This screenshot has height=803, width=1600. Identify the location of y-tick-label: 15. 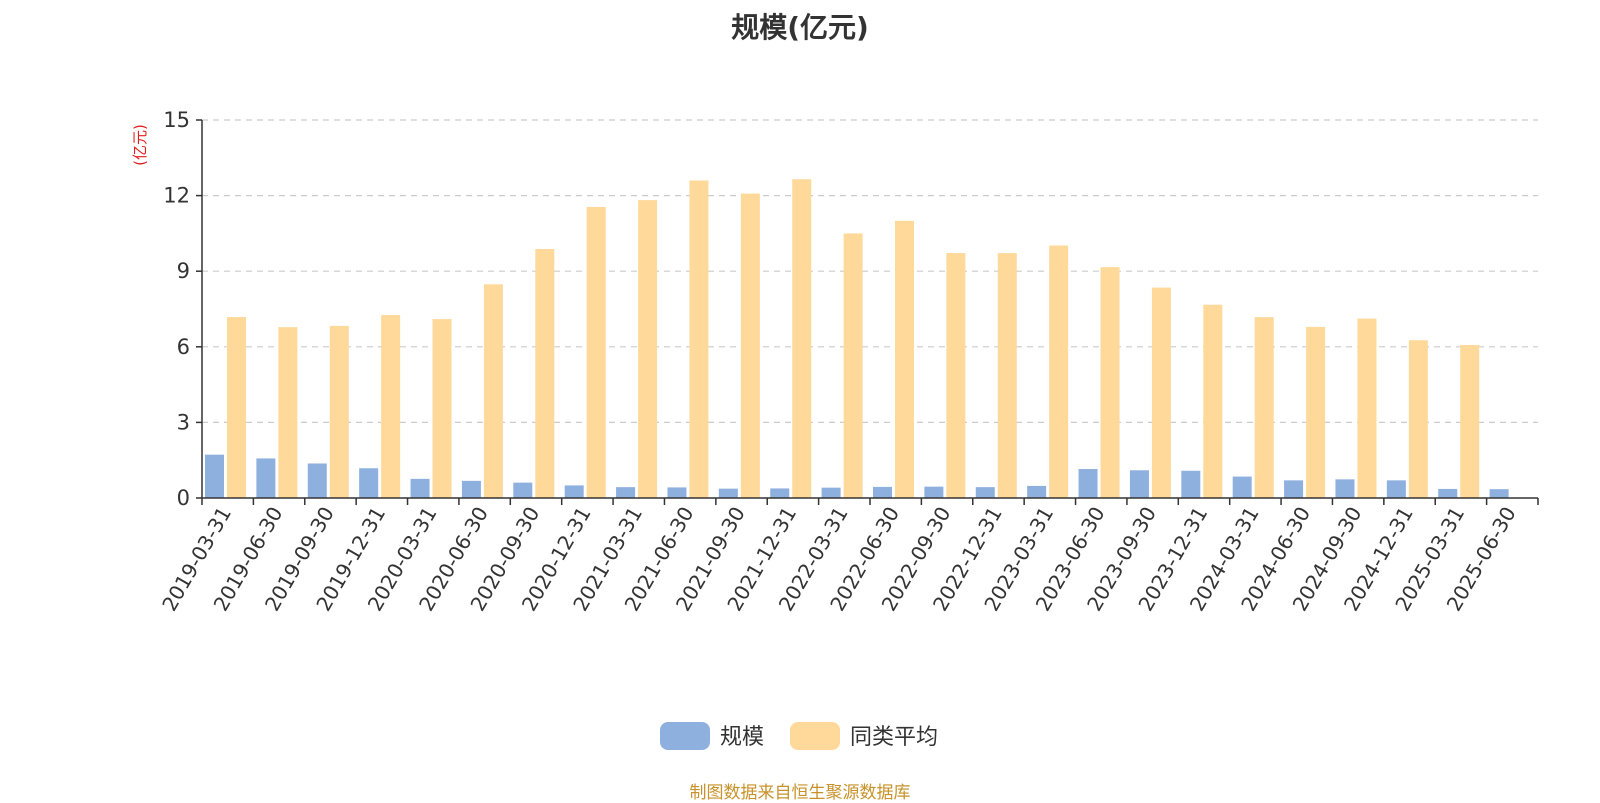
(176, 120).